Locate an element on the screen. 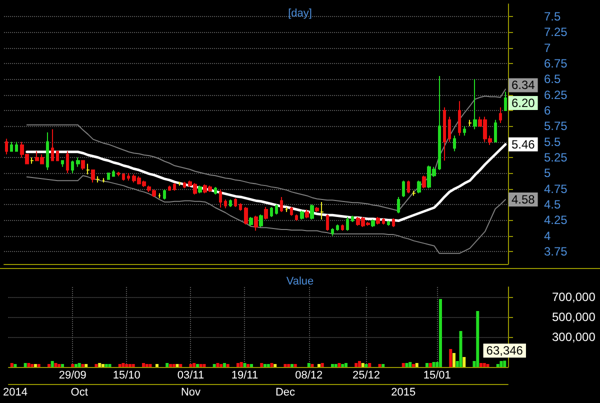 Image resolution: width=600 pixels, height=403 pixels. data-label: 5.46 is located at coordinates (523, 144).